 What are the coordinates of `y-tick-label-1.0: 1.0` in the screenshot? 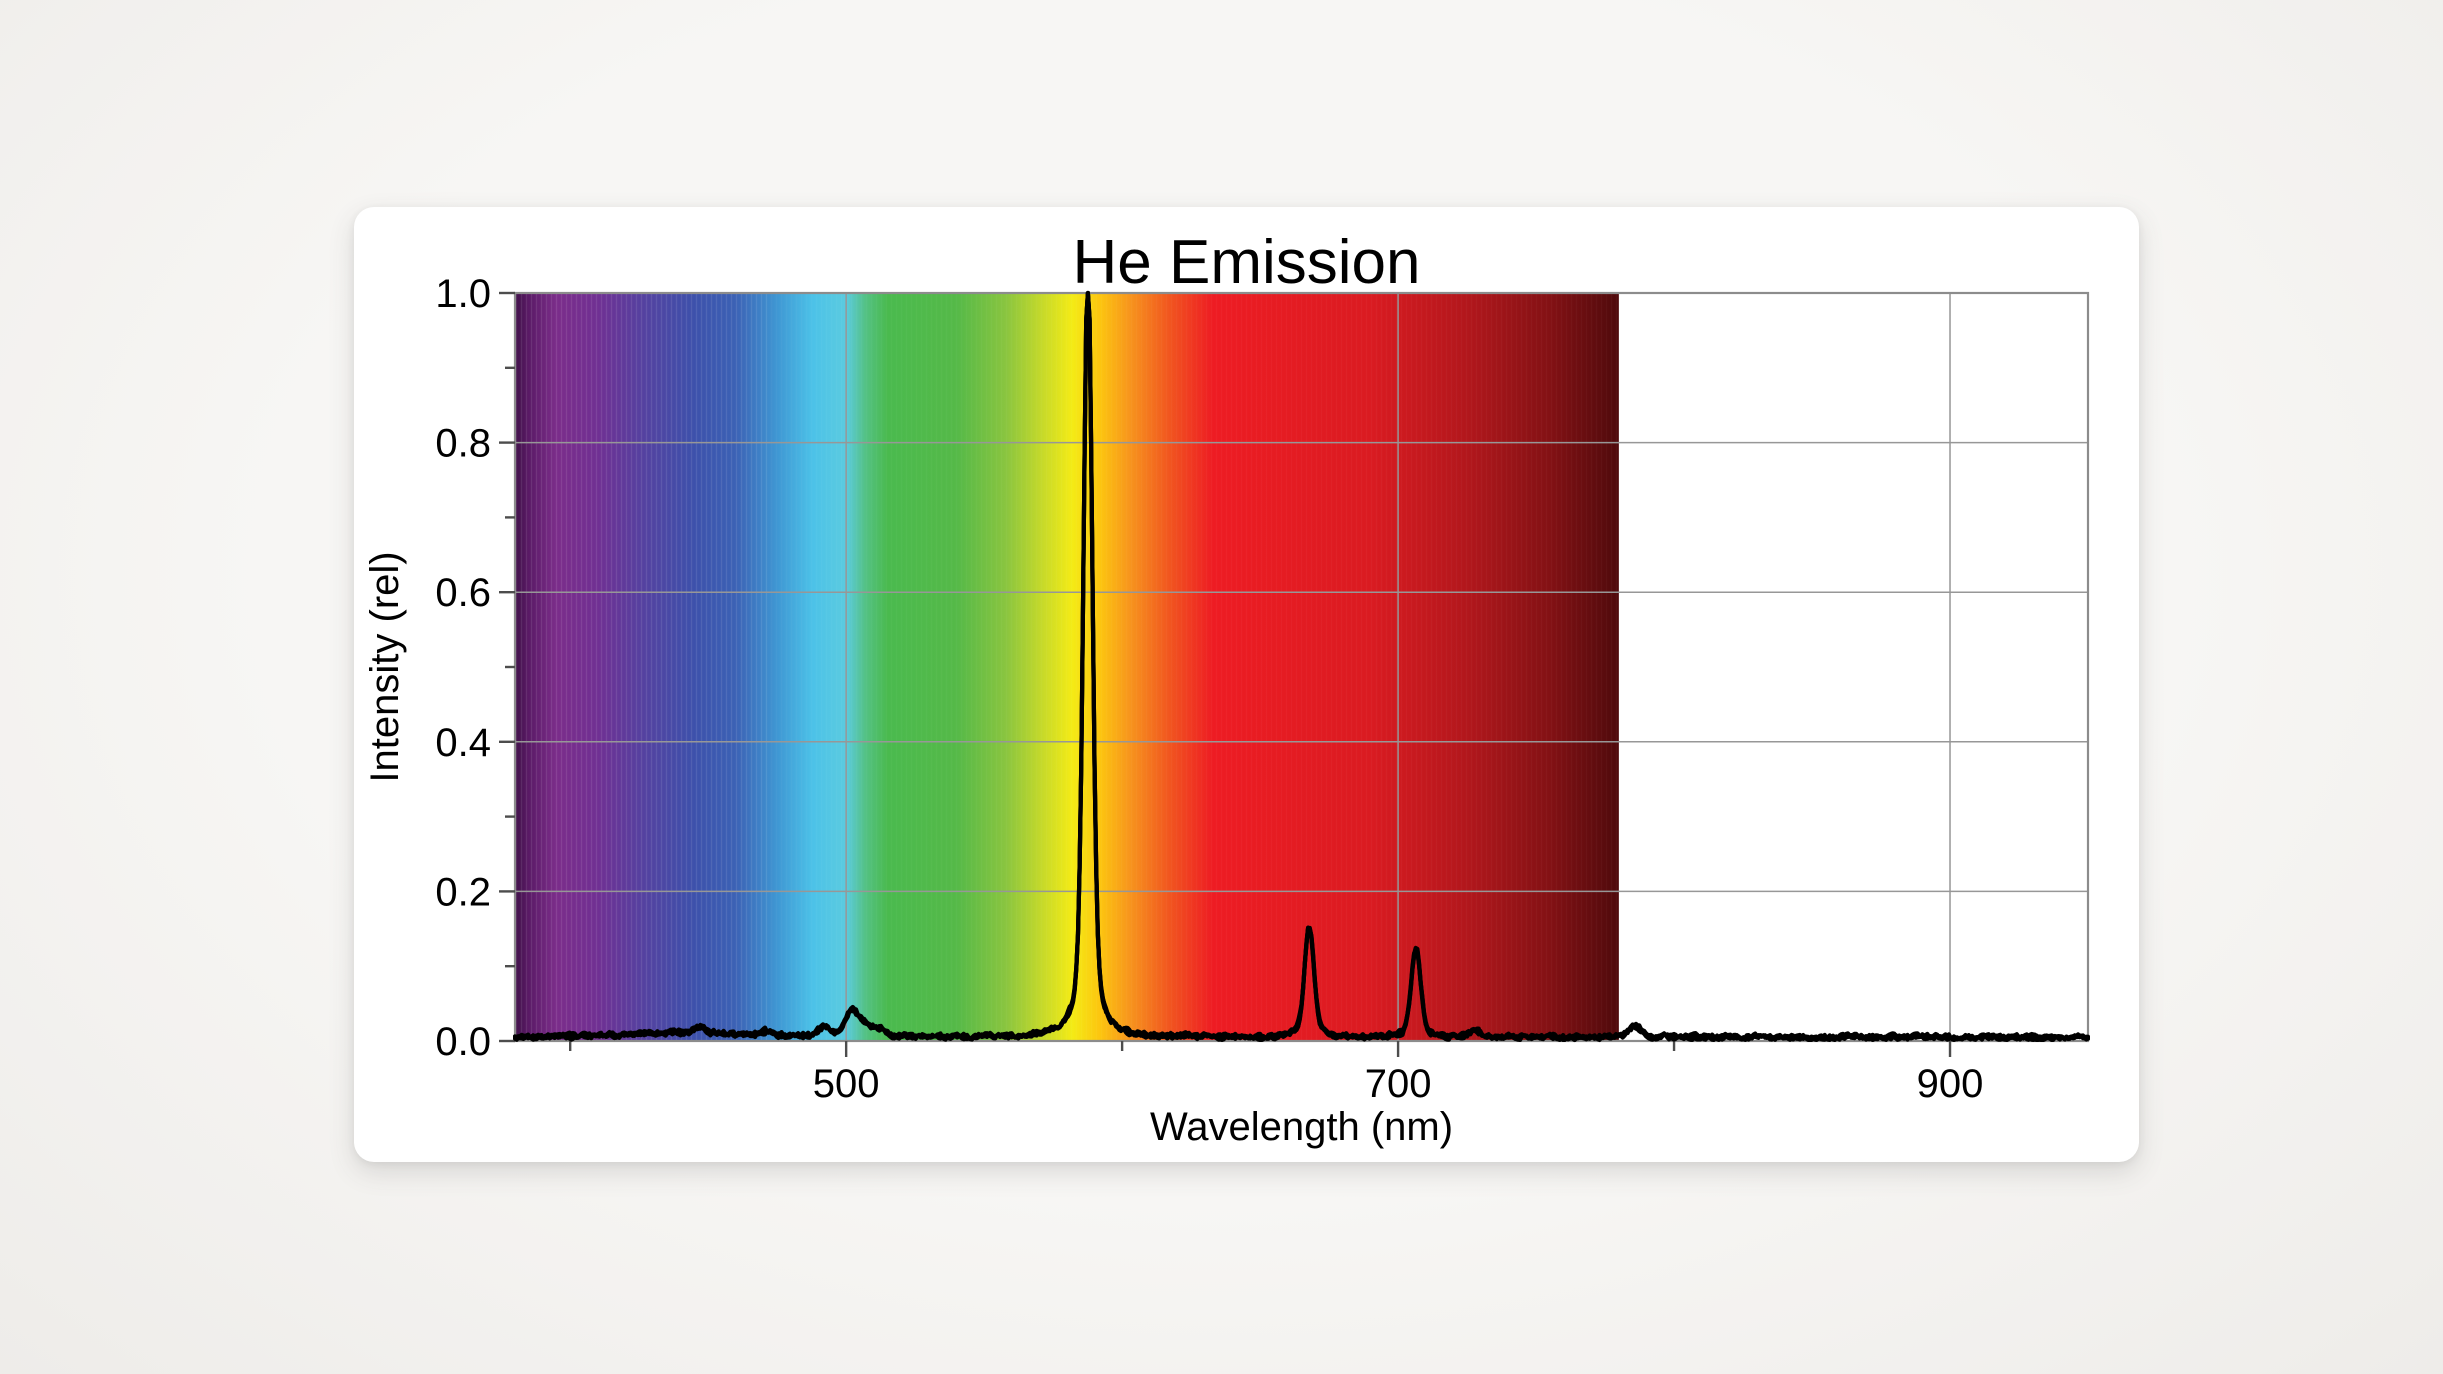 It's located at (463, 294).